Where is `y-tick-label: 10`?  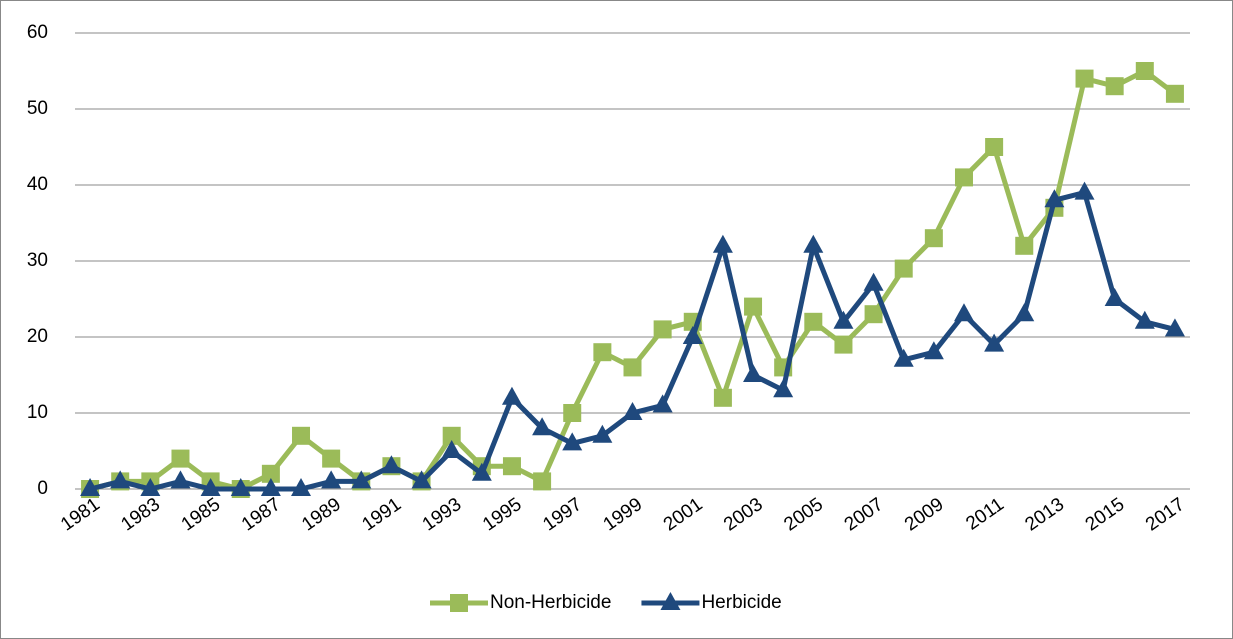 y-tick-label: 10 is located at coordinates (37, 412).